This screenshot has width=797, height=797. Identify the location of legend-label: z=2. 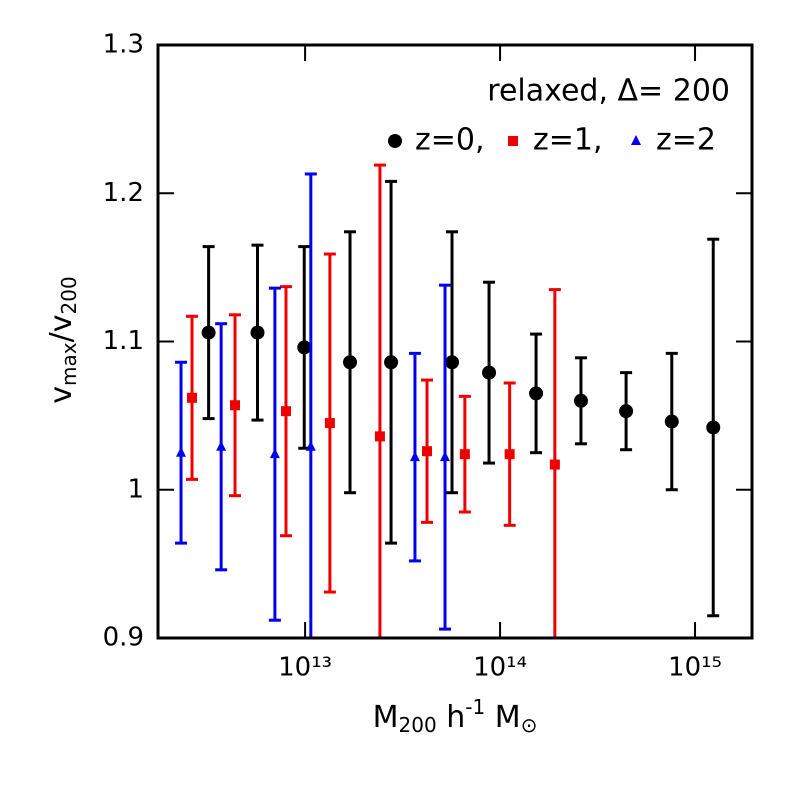
(686, 140).